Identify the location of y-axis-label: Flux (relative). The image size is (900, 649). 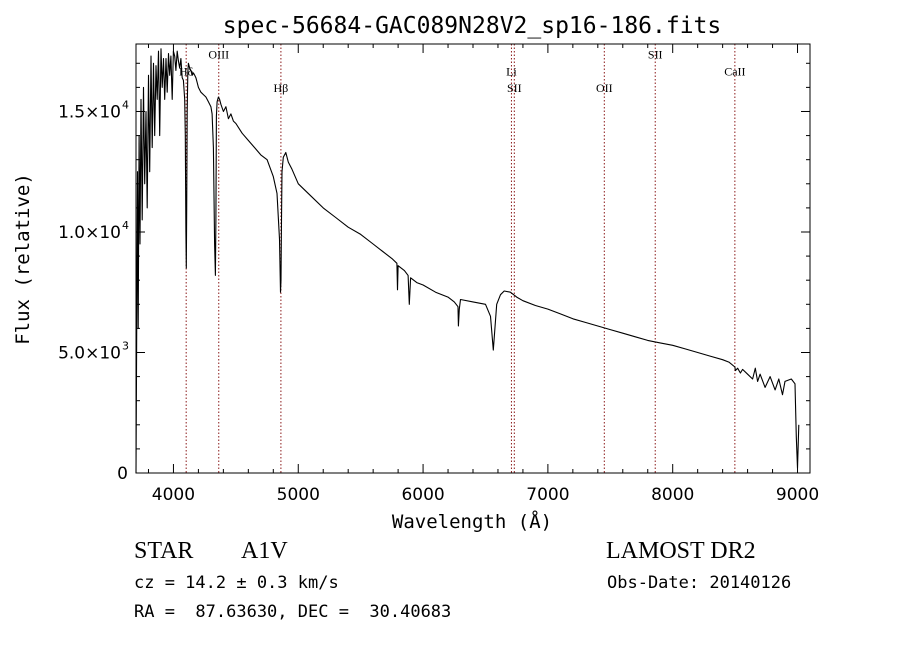
(23, 259).